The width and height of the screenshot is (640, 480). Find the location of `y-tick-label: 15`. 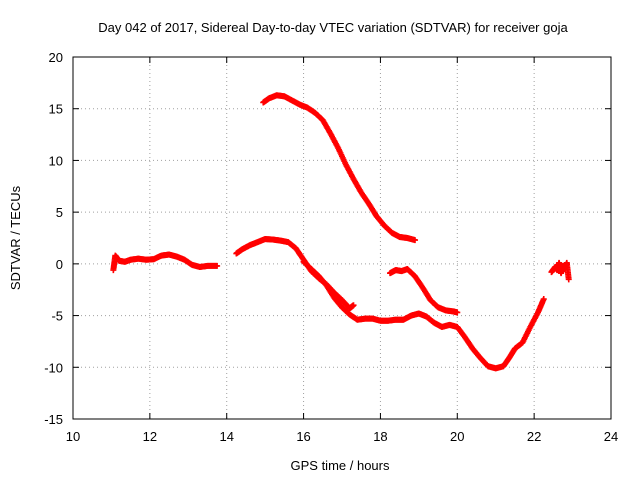

y-tick-label: 15 is located at coordinates (56, 109).